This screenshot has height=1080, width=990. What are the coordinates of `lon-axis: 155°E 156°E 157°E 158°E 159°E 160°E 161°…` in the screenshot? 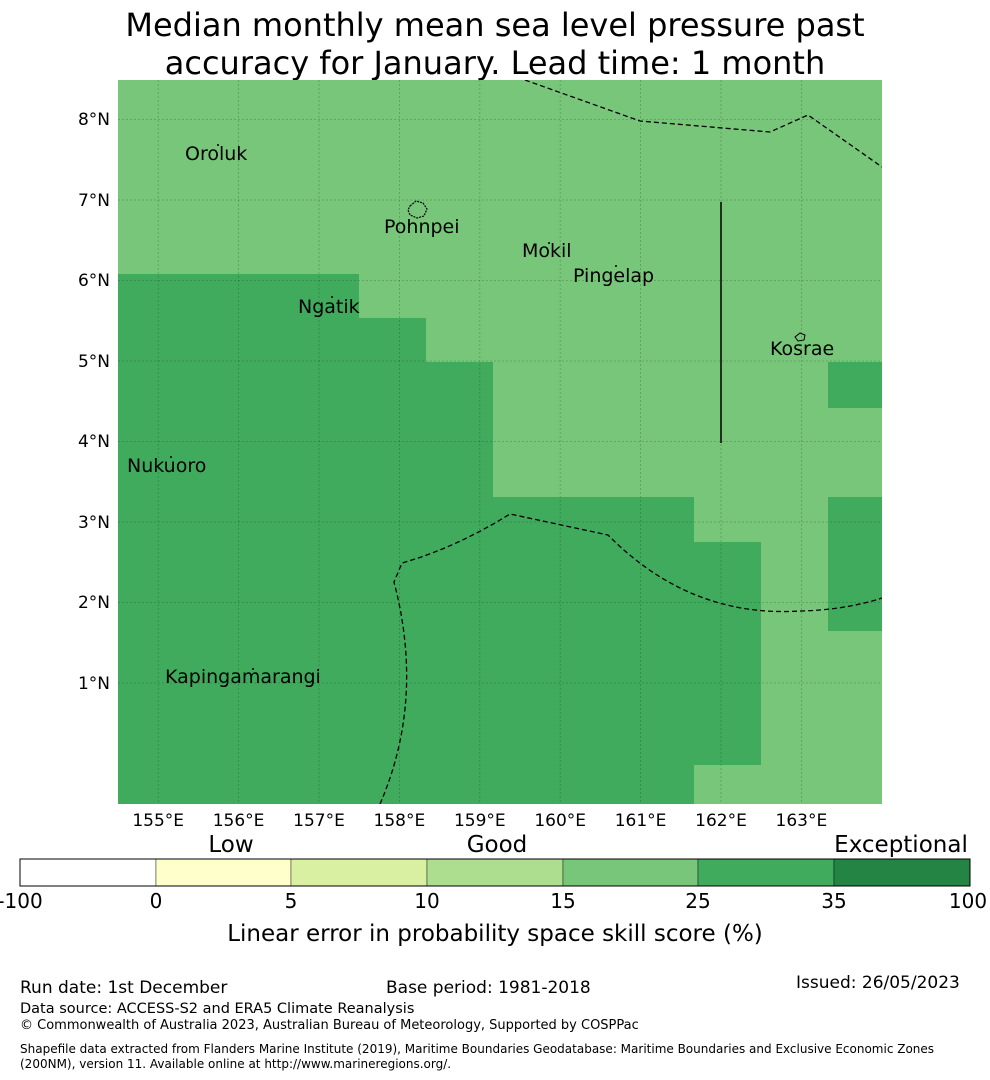 It's located at (479, 821).